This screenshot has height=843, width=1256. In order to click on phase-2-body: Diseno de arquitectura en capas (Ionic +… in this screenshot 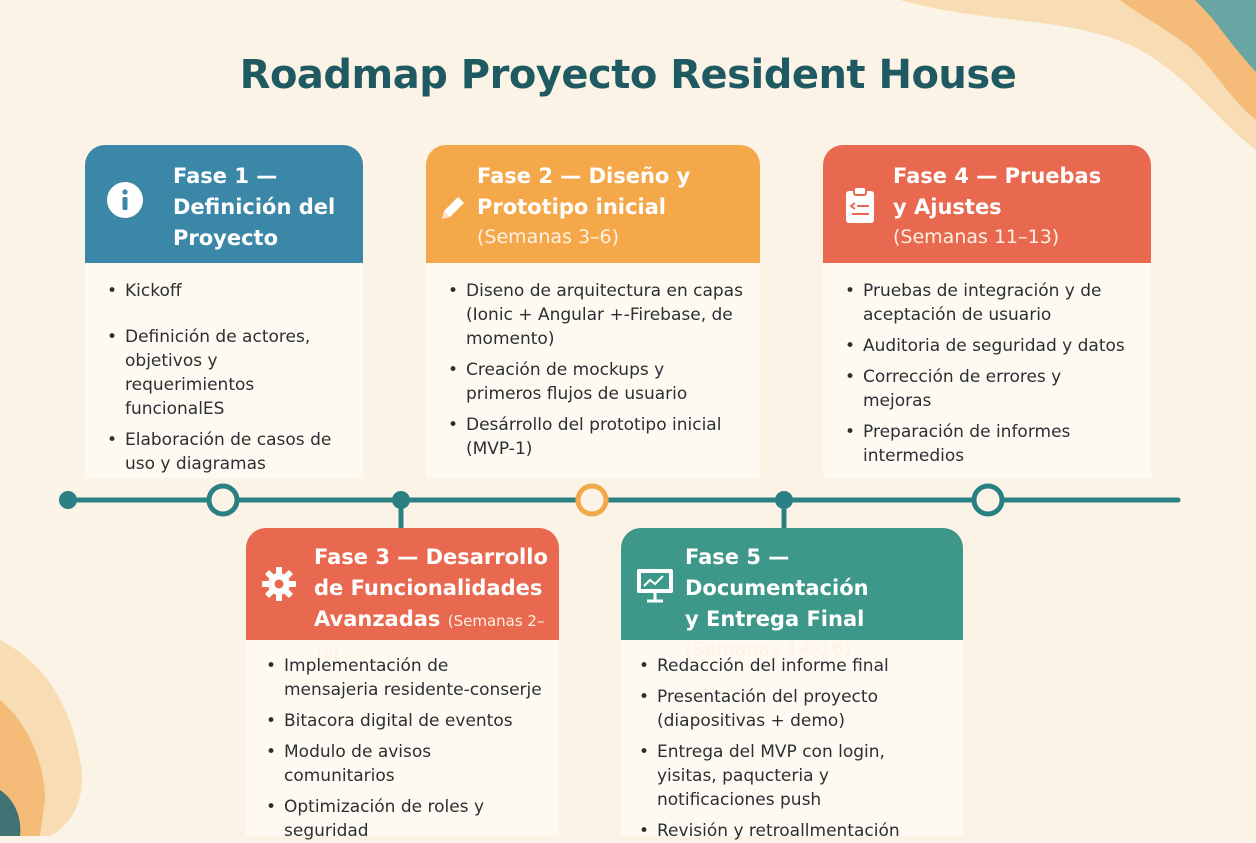, I will do `click(593, 370)`.